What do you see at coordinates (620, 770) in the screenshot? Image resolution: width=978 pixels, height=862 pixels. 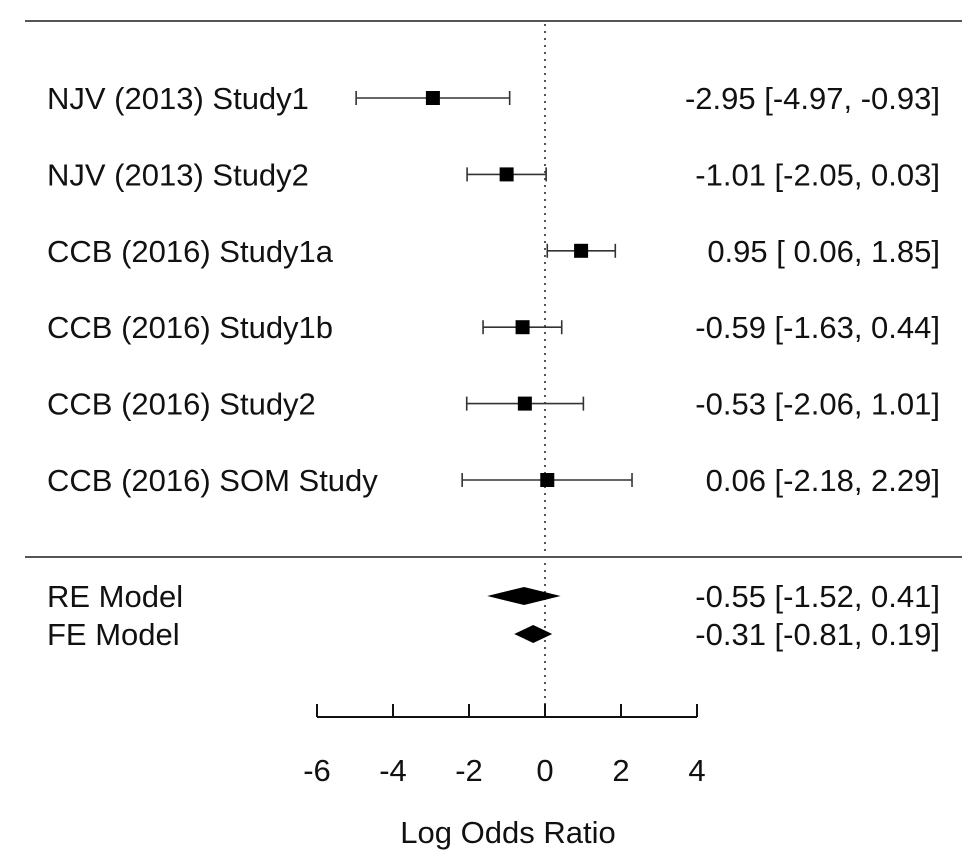 I see `x-tick-label: 2` at bounding box center [620, 770].